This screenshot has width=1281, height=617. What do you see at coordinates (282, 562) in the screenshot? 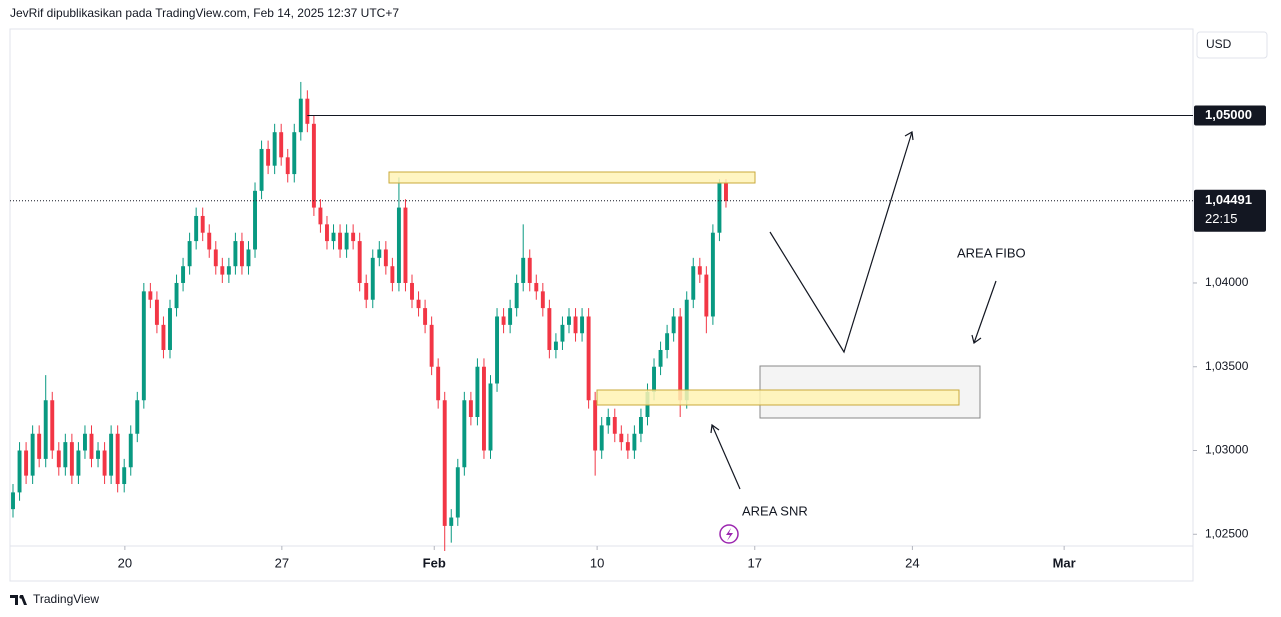
I see `x-tick-label: 27` at bounding box center [282, 562].